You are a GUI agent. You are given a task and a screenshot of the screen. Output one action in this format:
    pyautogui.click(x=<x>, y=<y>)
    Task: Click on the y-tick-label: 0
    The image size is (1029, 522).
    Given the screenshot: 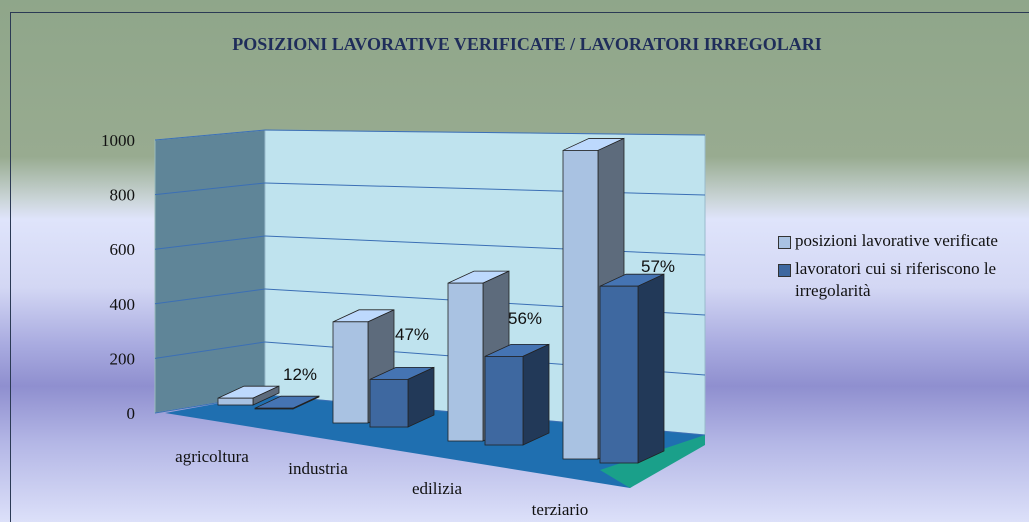 What is the action you would take?
    pyautogui.click(x=131, y=413)
    